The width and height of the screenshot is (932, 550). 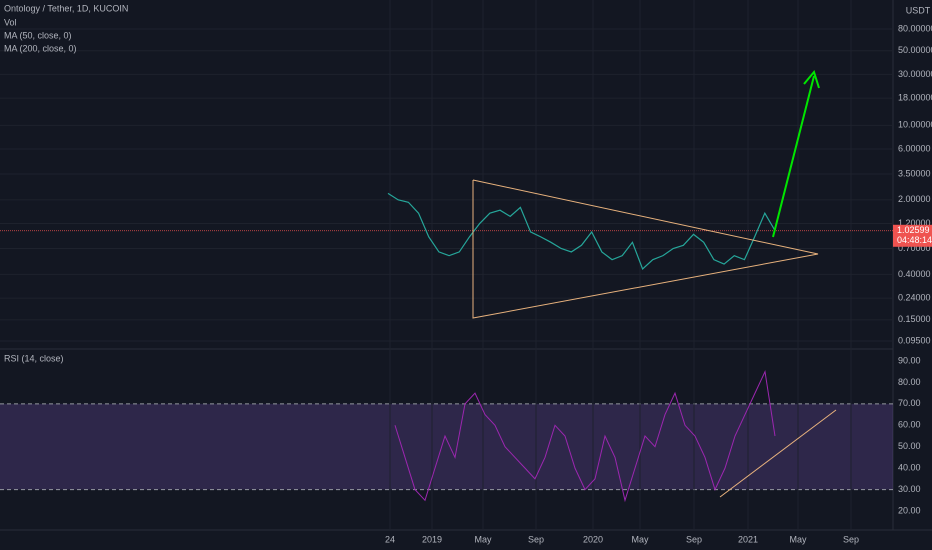 What do you see at coordinates (593, 539) in the screenshot?
I see `x-tick-label: 2020` at bounding box center [593, 539].